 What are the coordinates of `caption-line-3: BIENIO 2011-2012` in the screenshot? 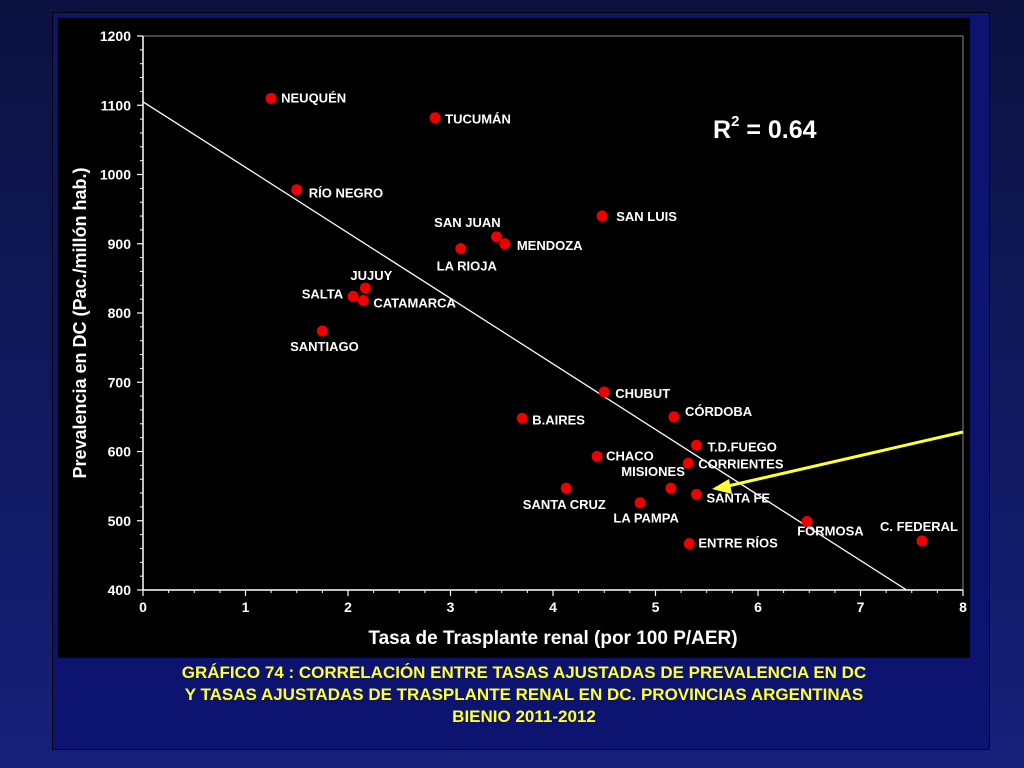 It's located at (524, 716).